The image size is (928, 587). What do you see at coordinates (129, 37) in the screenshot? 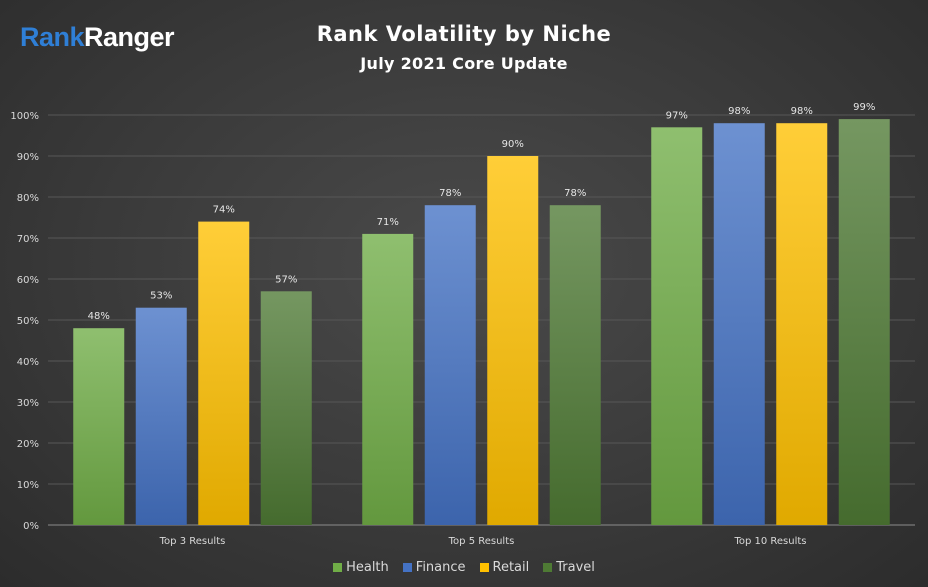
I see `logo-part-ranger: Ranger` at bounding box center [129, 37].